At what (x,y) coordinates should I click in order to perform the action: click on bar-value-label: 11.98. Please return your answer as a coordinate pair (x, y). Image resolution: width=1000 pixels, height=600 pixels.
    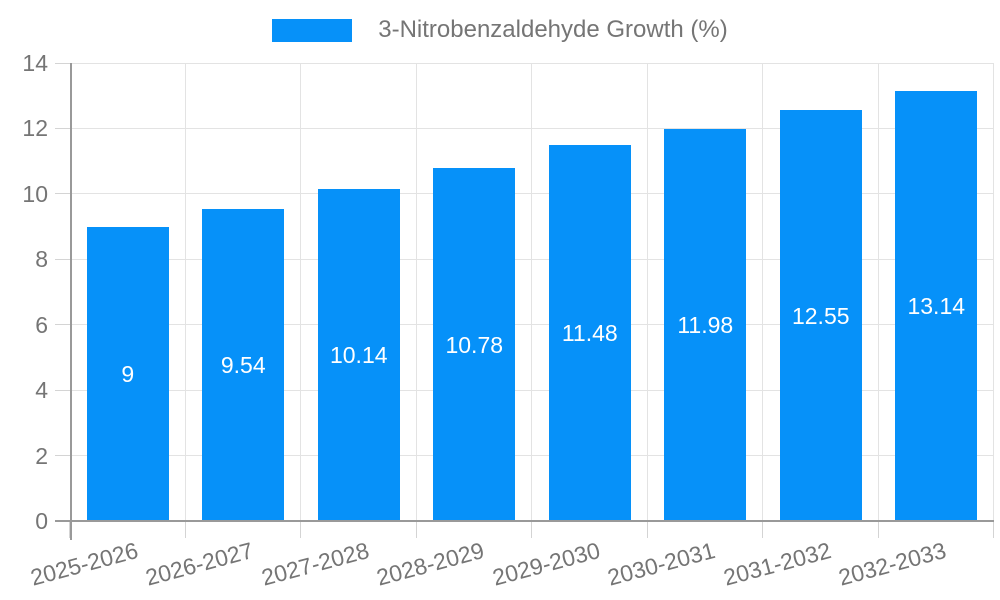
    Looking at the image, I should click on (705, 325).